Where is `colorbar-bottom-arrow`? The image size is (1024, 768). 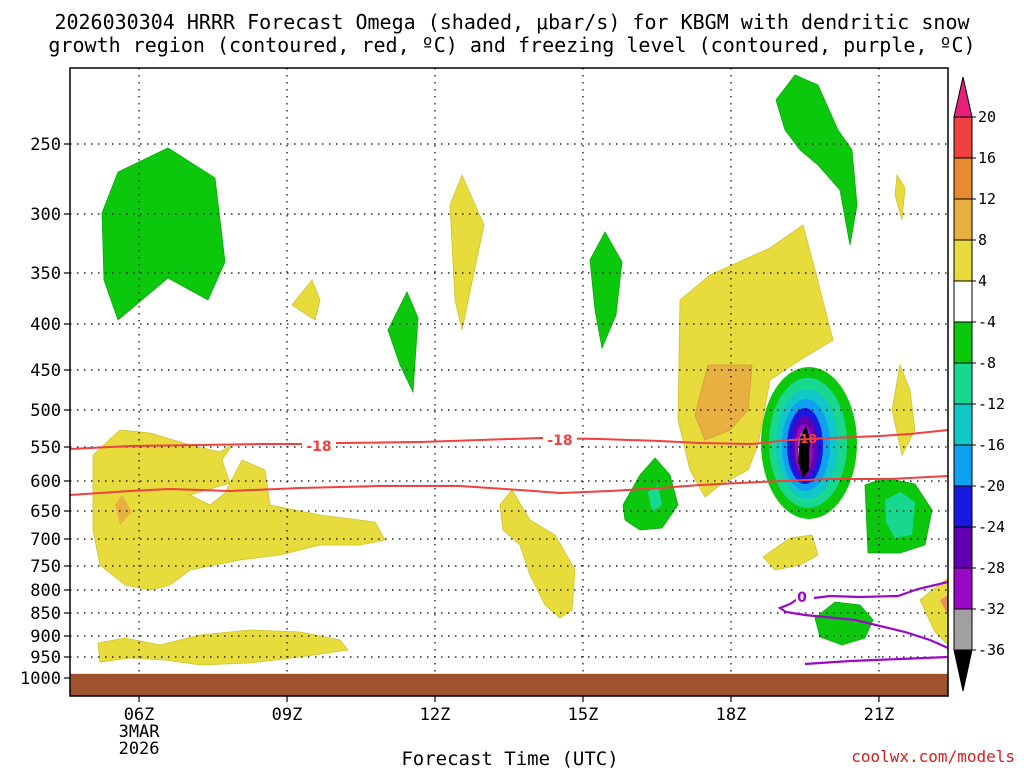
colorbar-bottom-arrow is located at coordinates (963, 670).